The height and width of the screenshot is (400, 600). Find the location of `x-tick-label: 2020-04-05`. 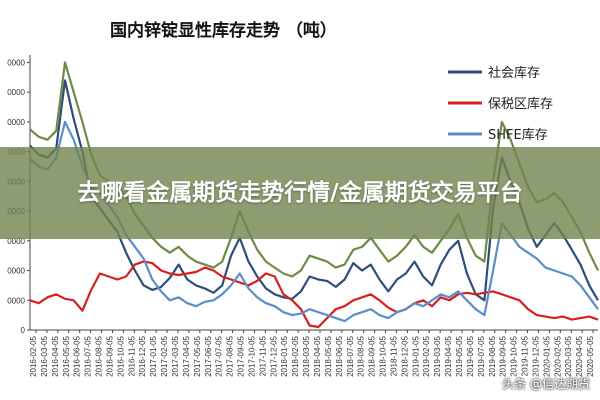

x-tick-label: 2020-04-05 is located at coordinates (579, 355).